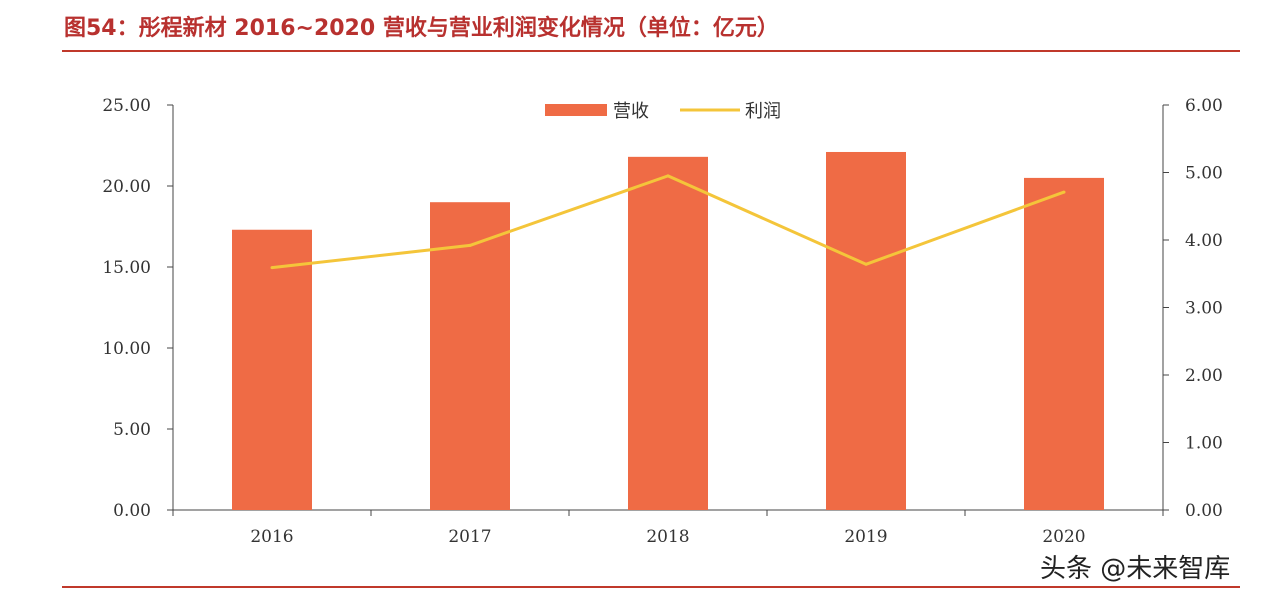 This screenshot has width=1282, height=598. What do you see at coordinates (866, 331) in the screenshot?
I see `bar-revenue-2019` at bounding box center [866, 331].